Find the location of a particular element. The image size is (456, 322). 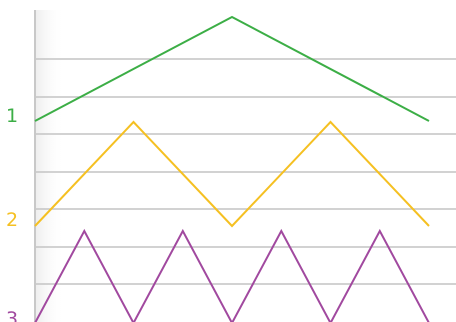

series-label-2: 2 is located at coordinates (12, 220).